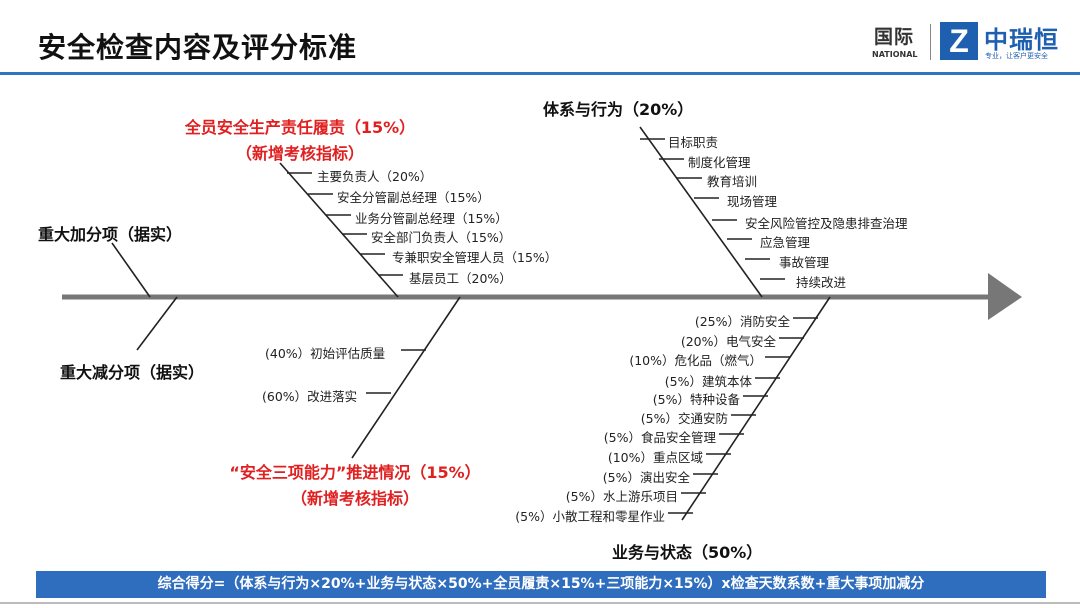 The width and height of the screenshot is (1080, 608). I want to click on business-title: 业务与状态（50%）, so click(687, 552).